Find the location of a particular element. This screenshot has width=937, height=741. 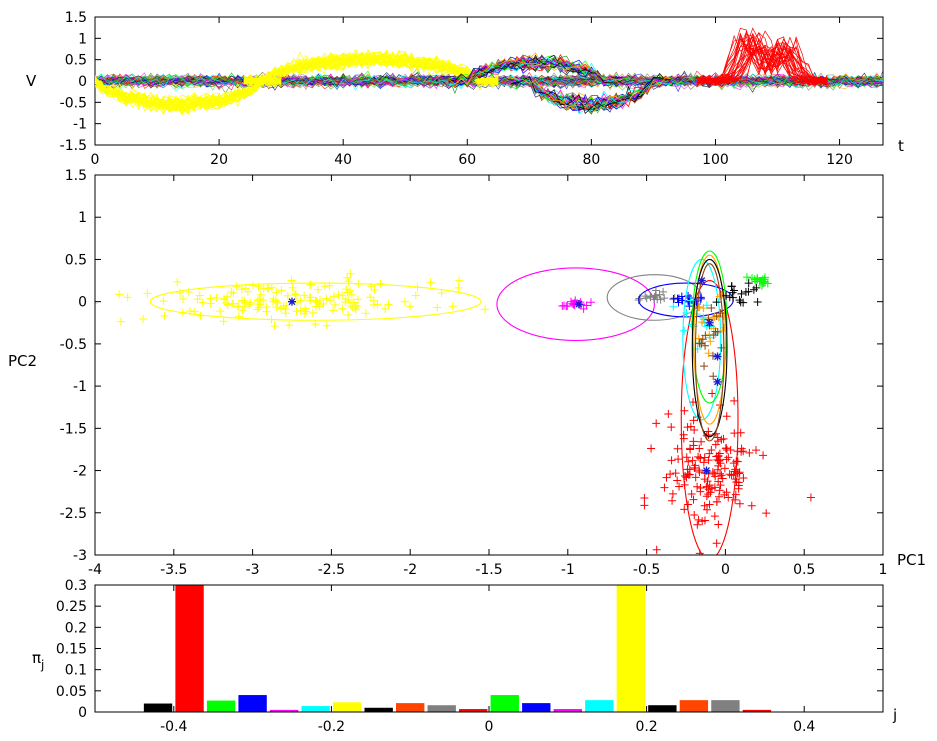

y-tick-label: 1.5 is located at coordinates (76, 18).